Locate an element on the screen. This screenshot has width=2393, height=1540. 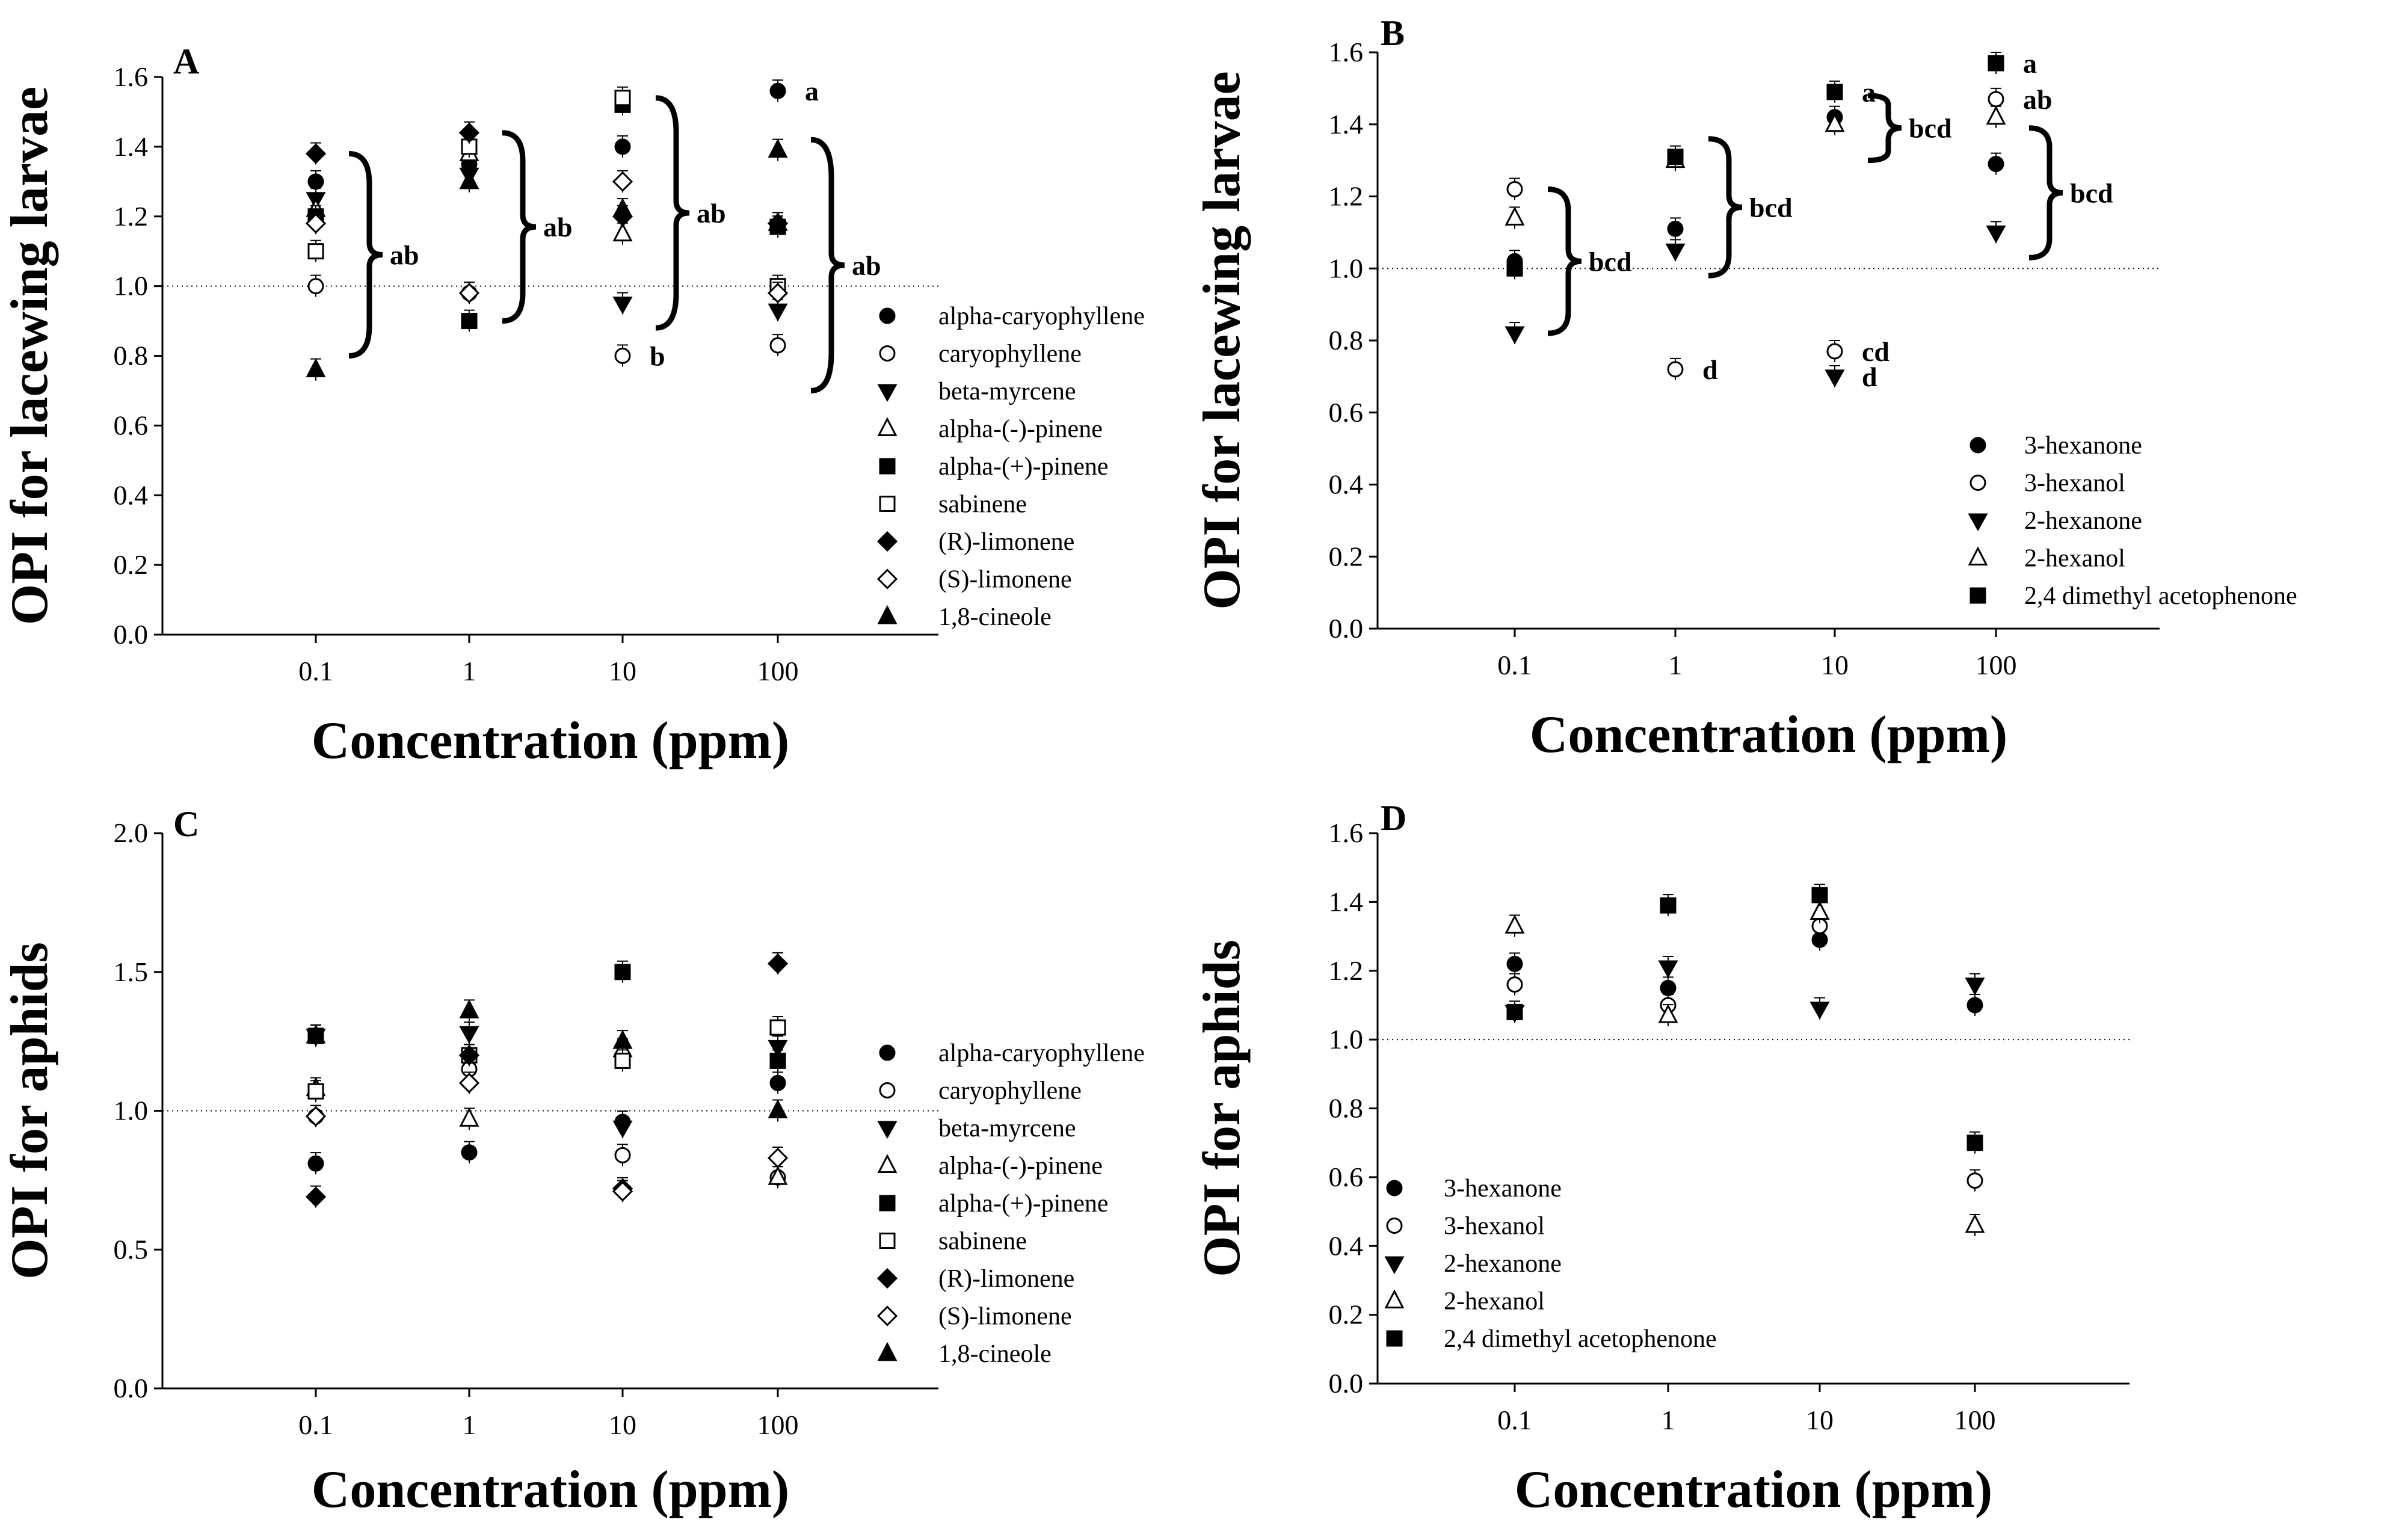
panel-c-legend-label: beta-myrcene is located at coordinates (1007, 1128).